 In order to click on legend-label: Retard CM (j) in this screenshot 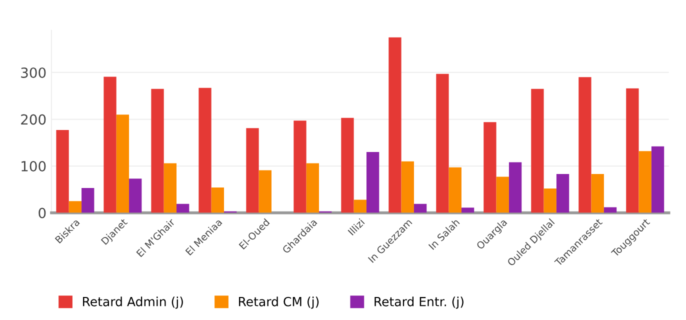, I will do `click(278, 302)`.